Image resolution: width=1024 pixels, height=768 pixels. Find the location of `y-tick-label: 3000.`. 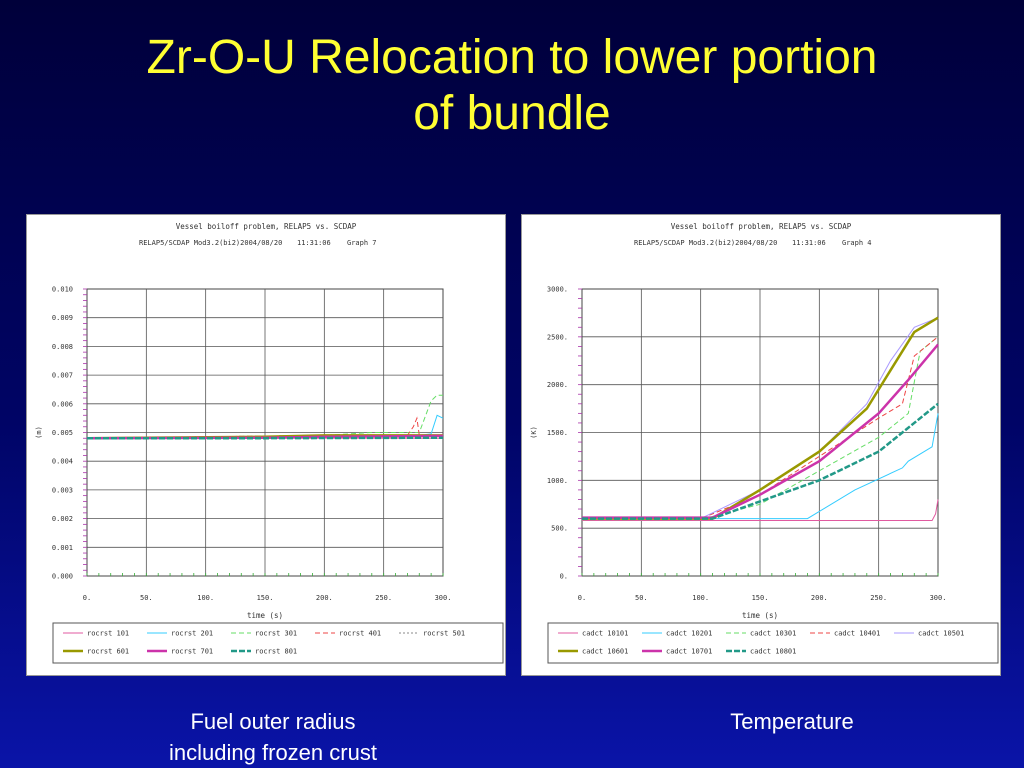

y-tick-label: 3000. is located at coordinates (557, 290).